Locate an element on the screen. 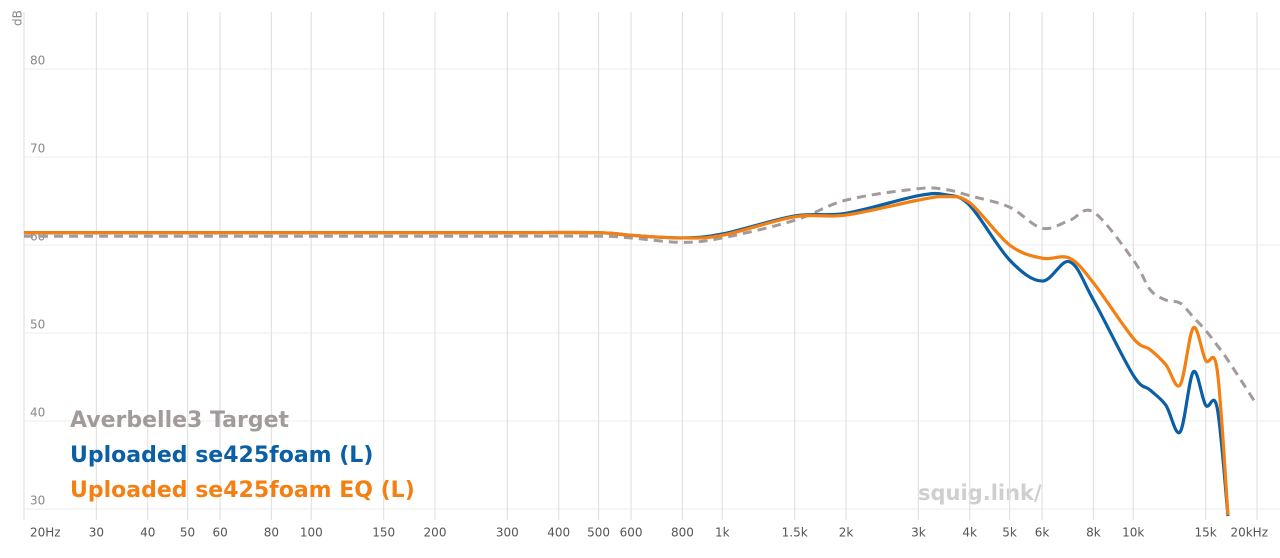  x-tick-label: 2k is located at coordinates (846, 533).